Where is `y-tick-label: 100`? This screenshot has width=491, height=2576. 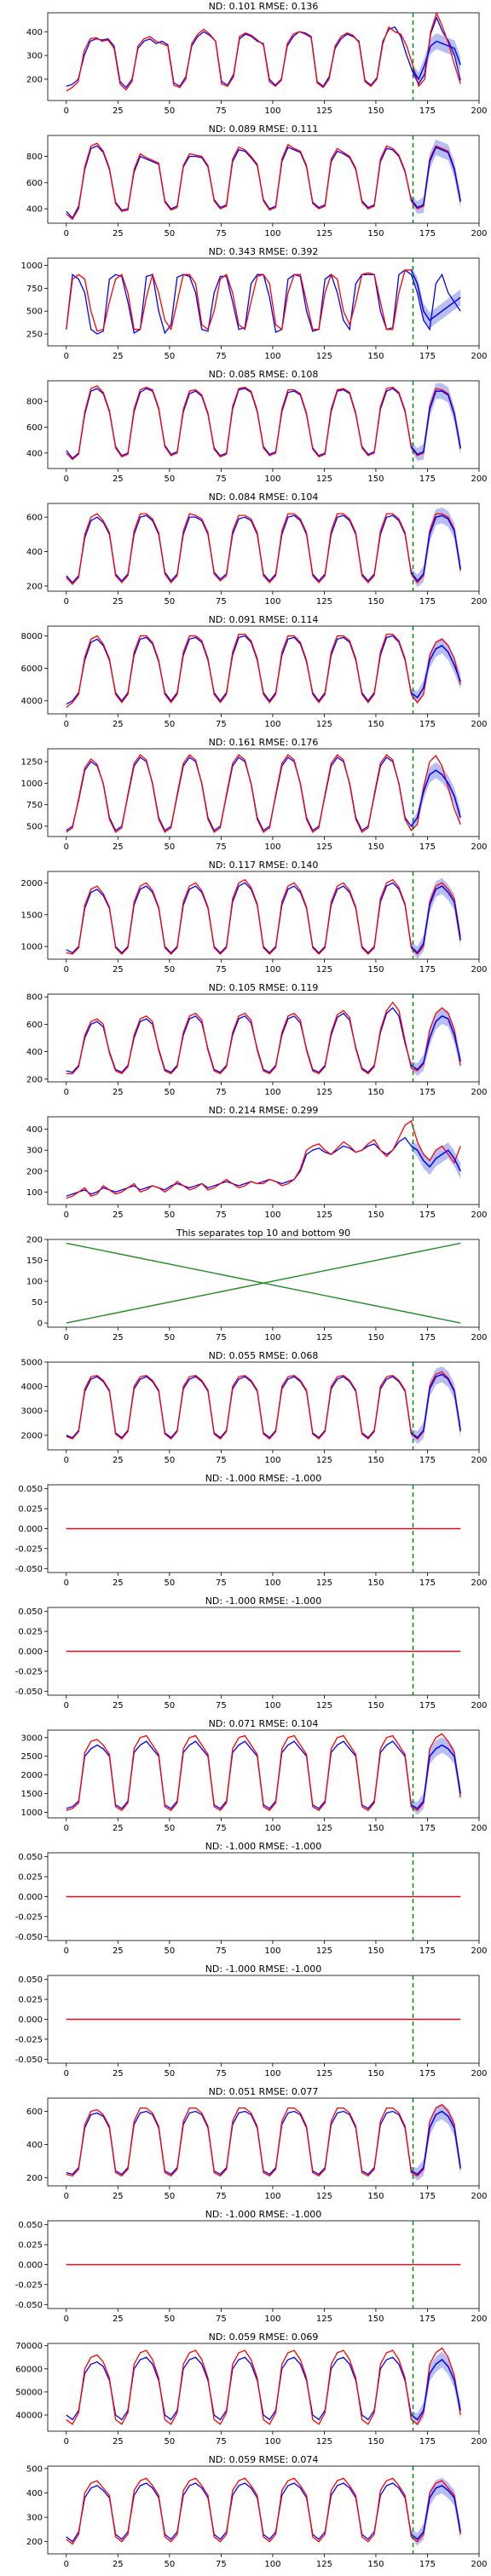
y-tick-label: 100 is located at coordinates (34, 1193).